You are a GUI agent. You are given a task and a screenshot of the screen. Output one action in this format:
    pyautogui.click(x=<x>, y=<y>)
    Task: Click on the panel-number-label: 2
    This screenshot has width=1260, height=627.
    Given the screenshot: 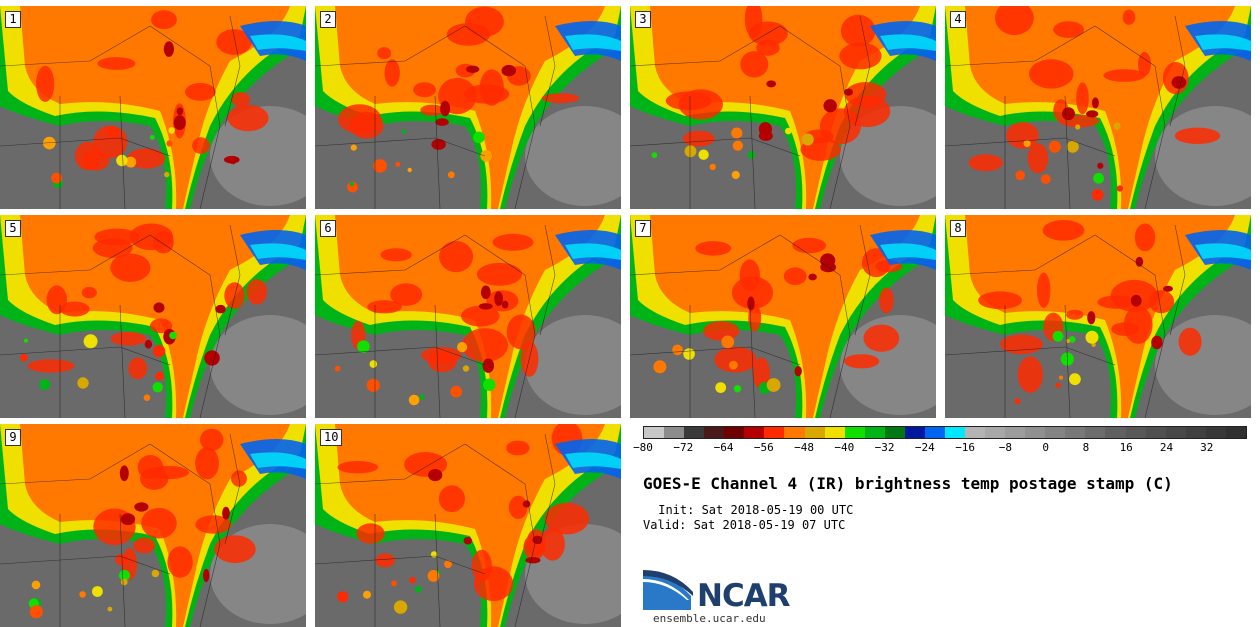 What is the action you would take?
    pyautogui.click(x=328, y=19)
    